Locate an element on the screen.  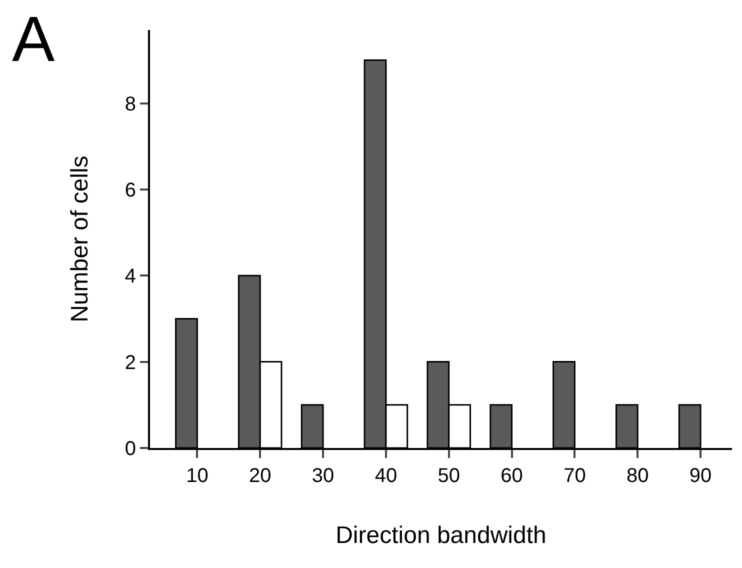
y-tick-label: 8 is located at coordinates (130, 104).